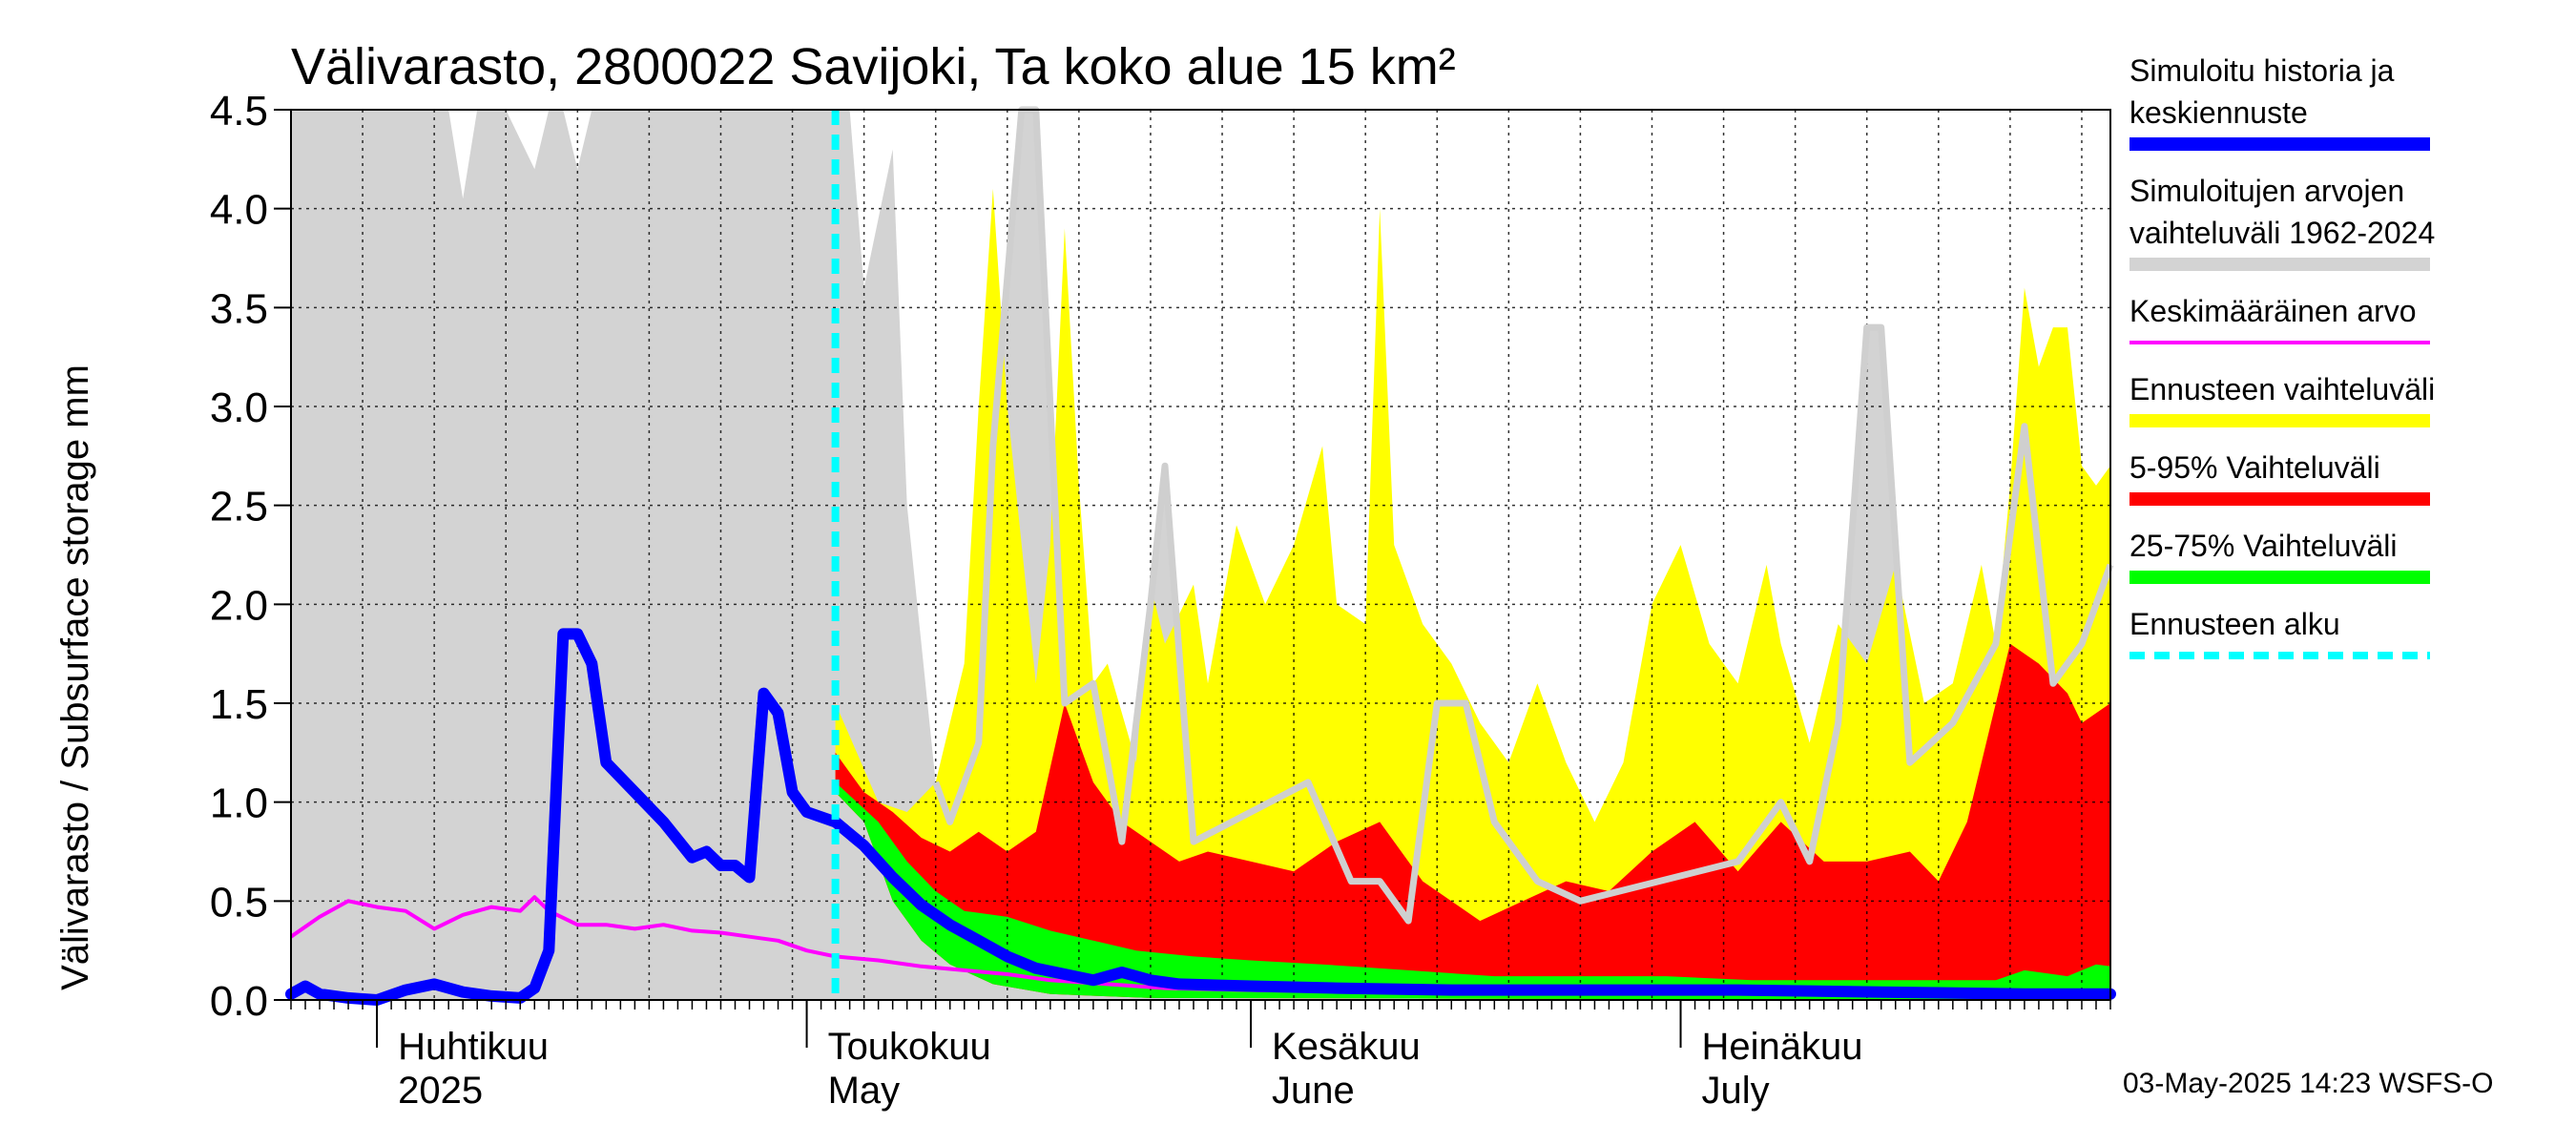 The image size is (2576, 1145). I want to click on y-tick-label: 0.5, so click(239, 903).